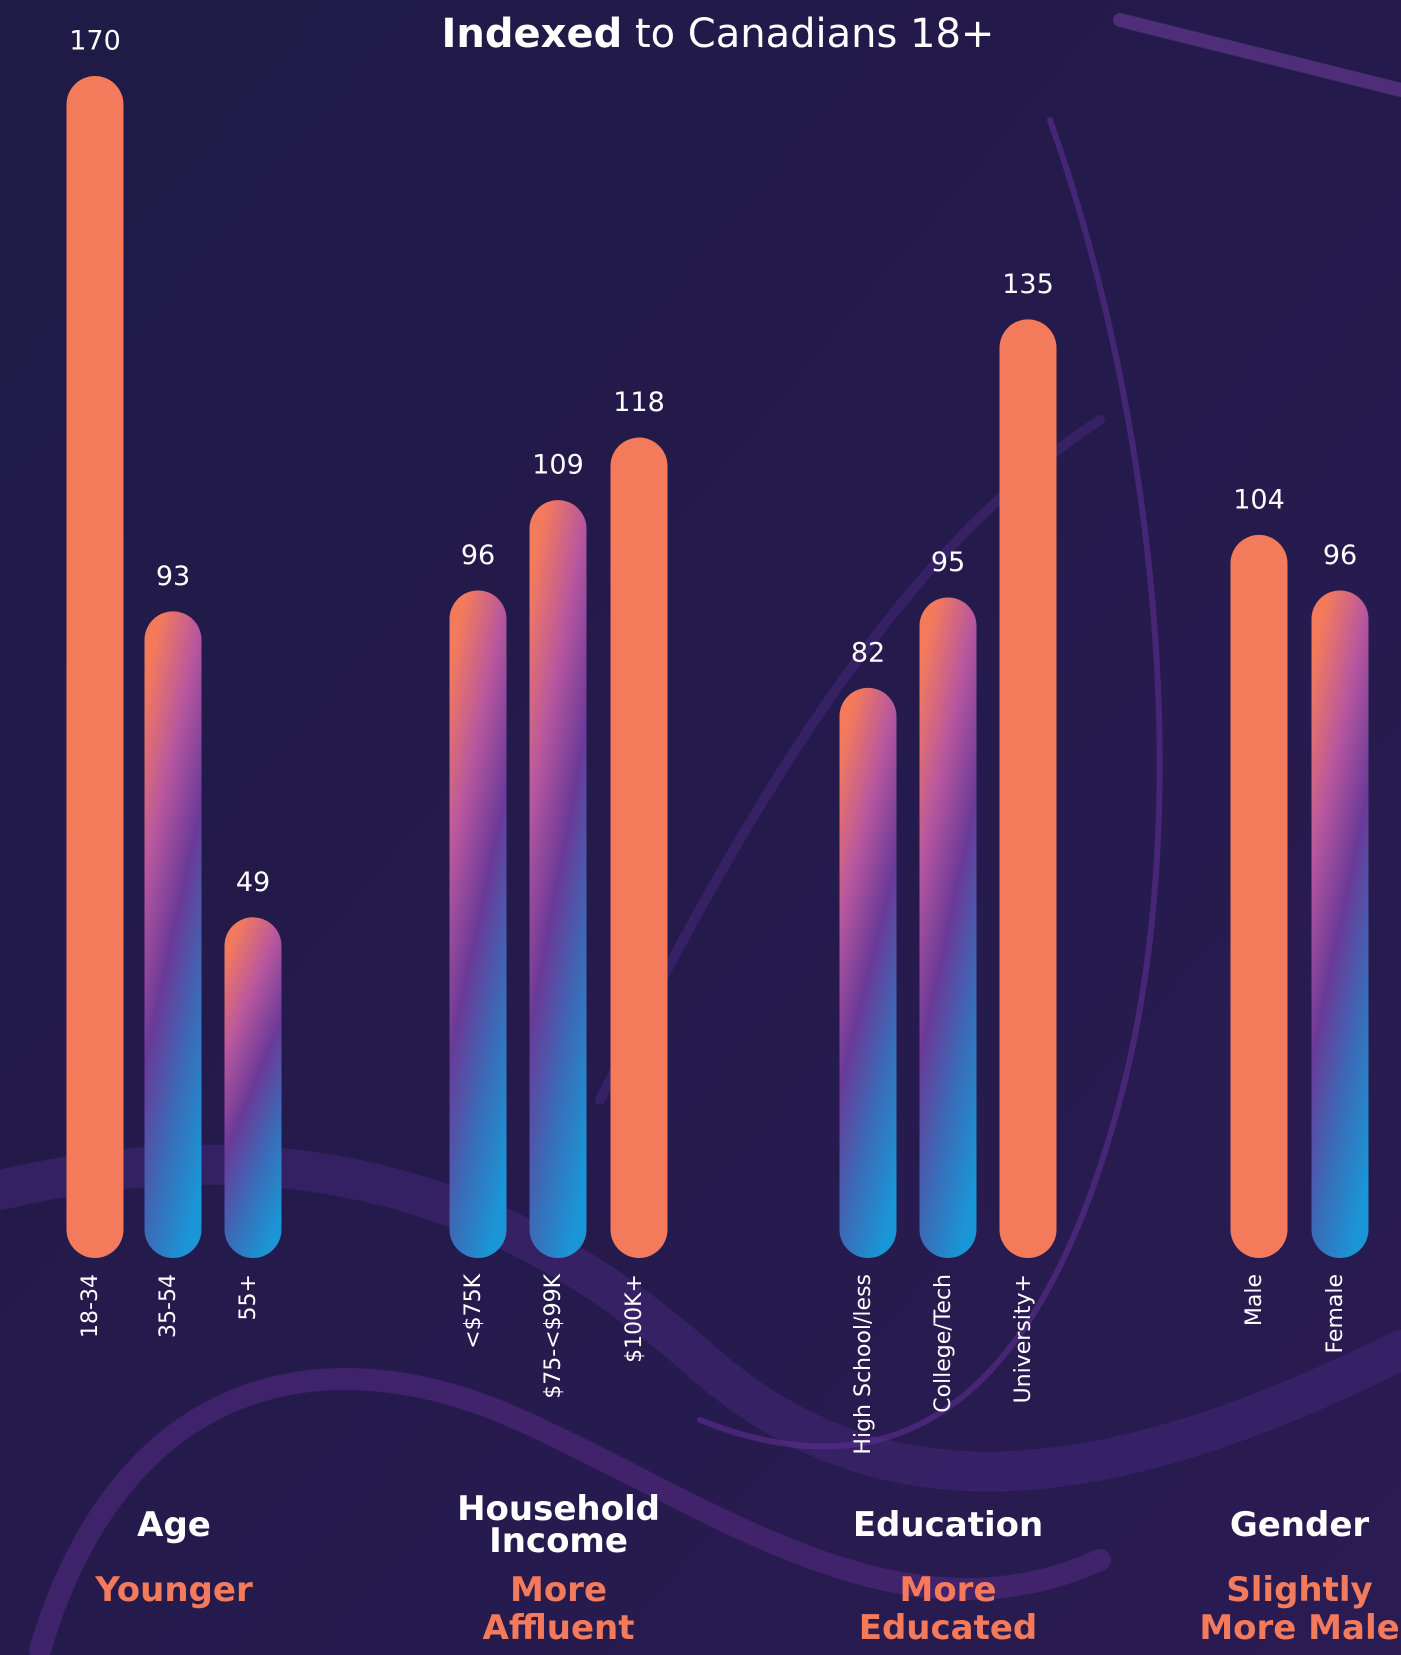  Describe the element at coordinates (1299, 1525) in the screenshot. I see `group-label: Gender` at that location.